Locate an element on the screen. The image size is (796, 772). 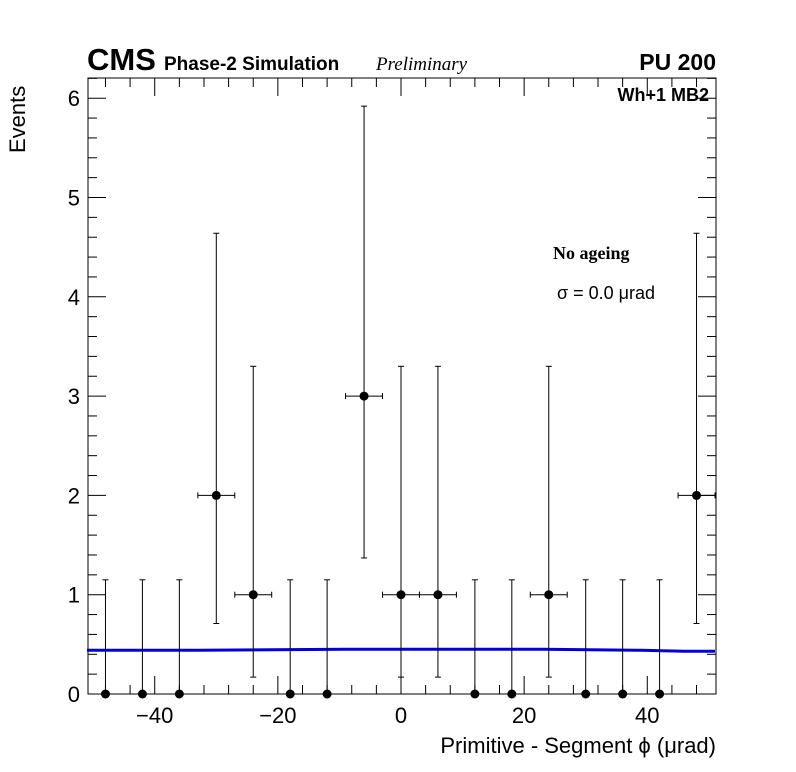
y-tick-label: 4 is located at coordinates (74, 297).